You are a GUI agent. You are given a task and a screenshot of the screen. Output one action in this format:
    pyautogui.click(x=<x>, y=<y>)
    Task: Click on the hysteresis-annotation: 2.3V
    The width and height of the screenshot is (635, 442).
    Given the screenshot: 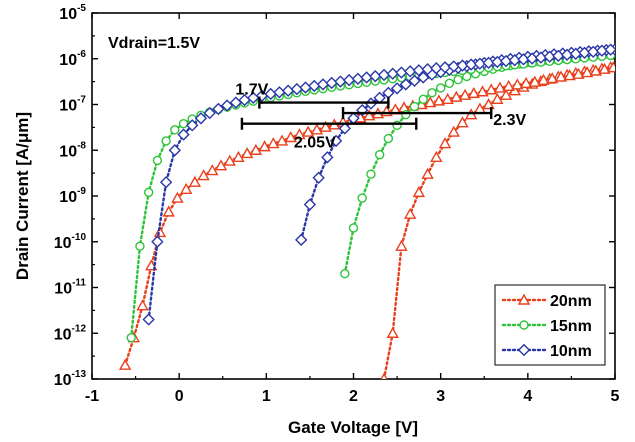 What is the action you would take?
    pyautogui.click(x=433, y=118)
    